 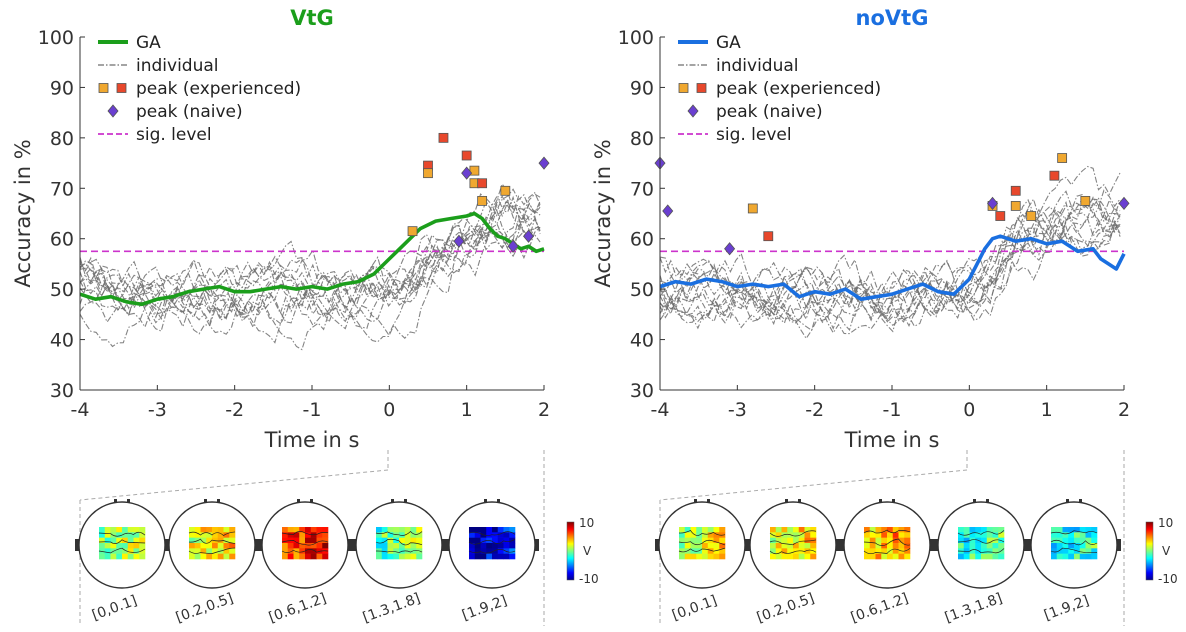 I want to click on topoplot-window-label: [0.6,1.2], so click(x=880, y=608).